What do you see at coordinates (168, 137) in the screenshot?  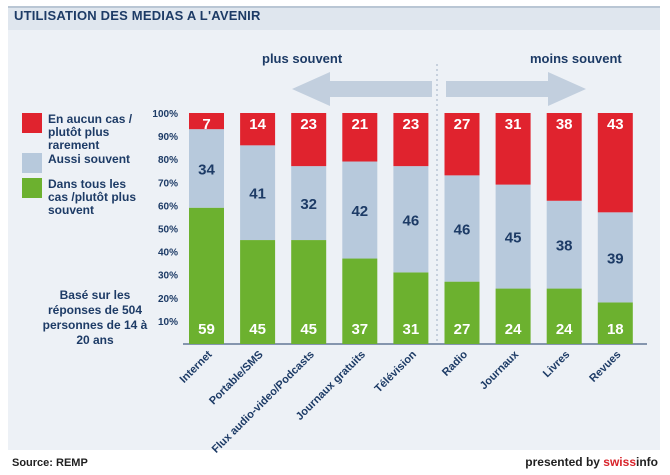 I see `y-tick-label: 90%` at bounding box center [168, 137].